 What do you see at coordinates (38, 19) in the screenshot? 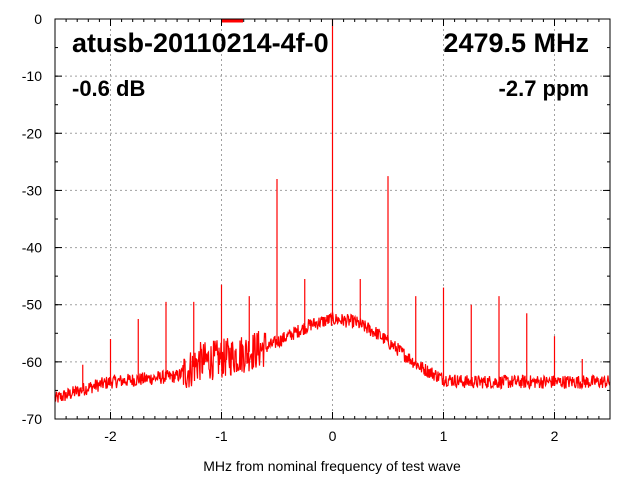
I see `y-tick-label: 0` at bounding box center [38, 19].